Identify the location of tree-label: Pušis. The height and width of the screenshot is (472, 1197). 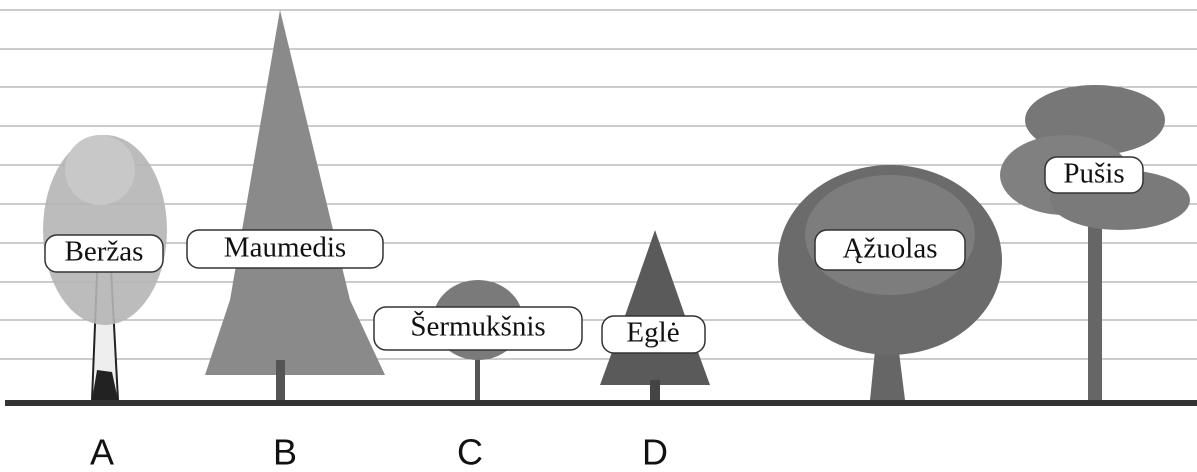
(1093, 174).